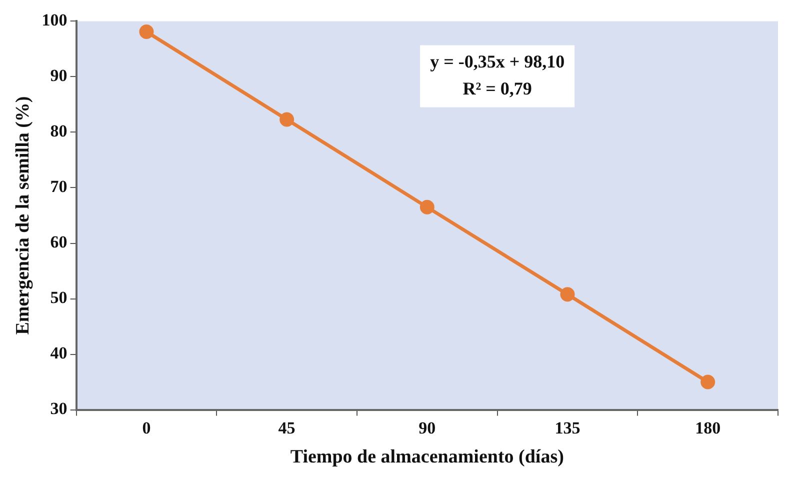 This screenshot has height=481, width=800. What do you see at coordinates (59, 408) in the screenshot?
I see `y-tick-label: 30` at bounding box center [59, 408].